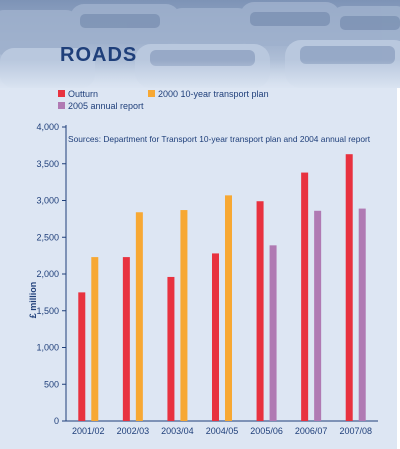 Image resolution: width=400 pixels, height=449 pixels. I want to click on y-tick-label: 0, so click(56, 421).